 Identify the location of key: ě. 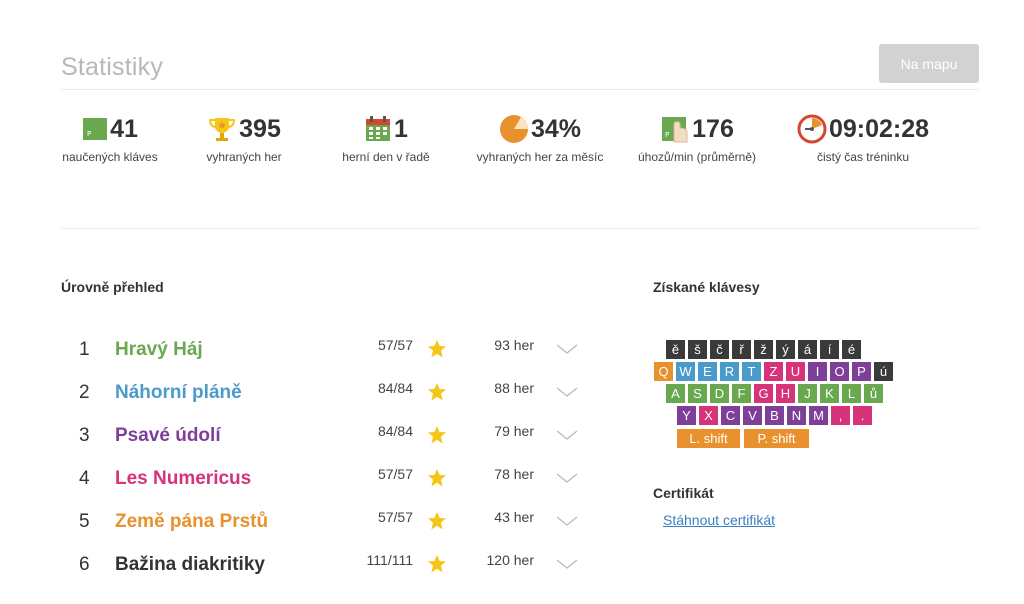
(675, 349).